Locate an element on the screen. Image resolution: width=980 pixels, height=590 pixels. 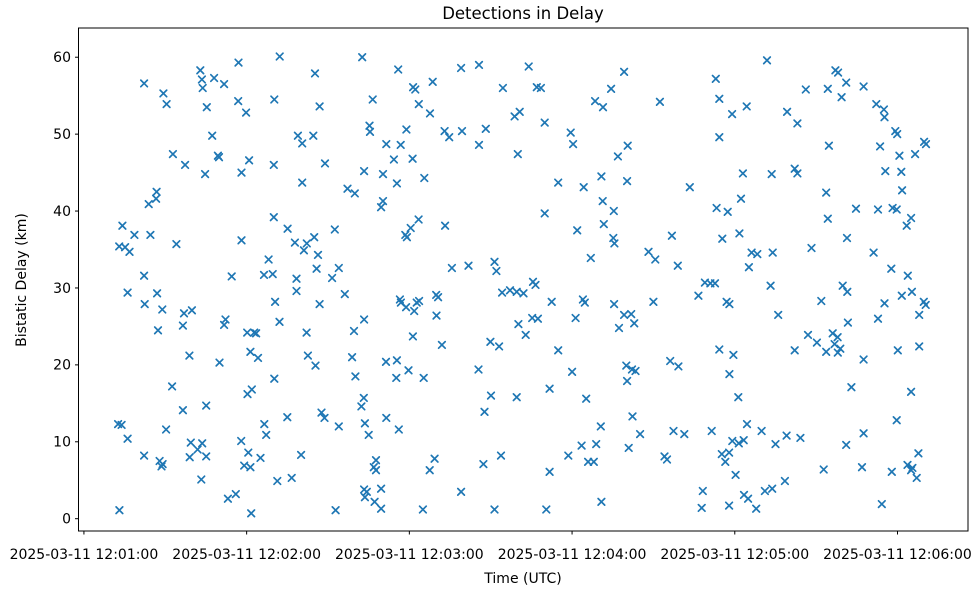
y-tick-label: 50 is located at coordinates (62, 135).